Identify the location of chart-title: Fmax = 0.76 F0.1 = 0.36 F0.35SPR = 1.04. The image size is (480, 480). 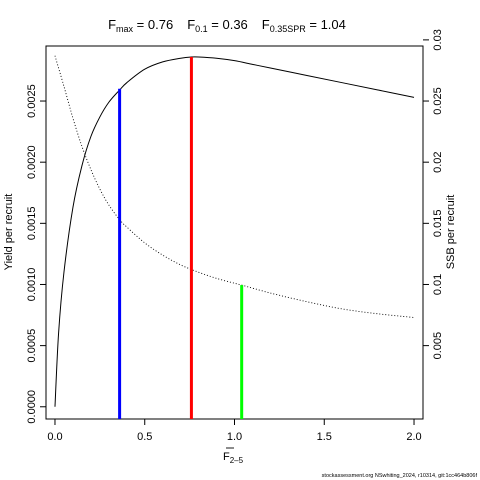
(227, 25).